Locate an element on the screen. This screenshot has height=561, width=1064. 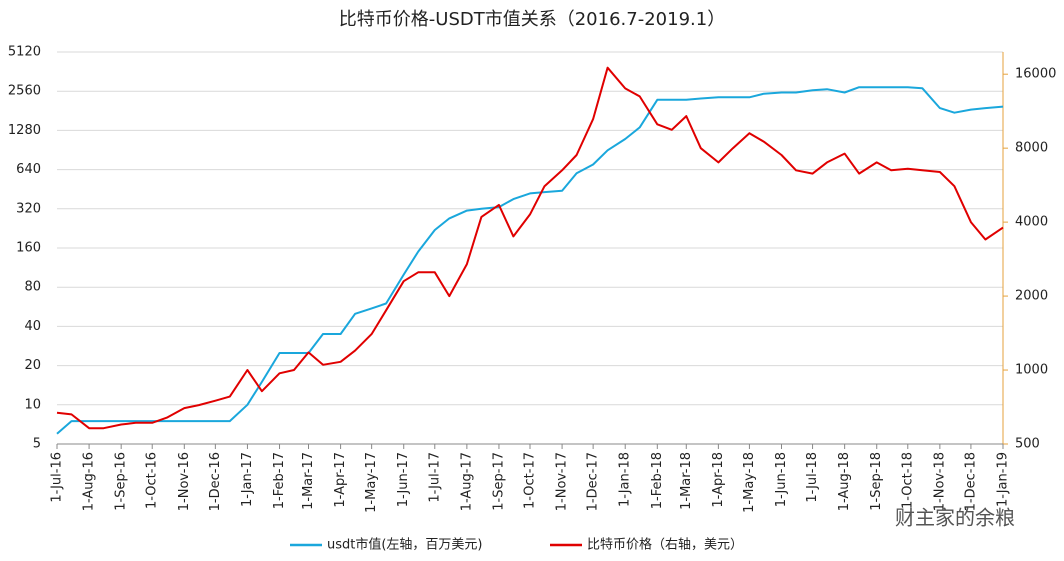
x-tick-label: 1-Sep-18 is located at coordinates (876, 481).